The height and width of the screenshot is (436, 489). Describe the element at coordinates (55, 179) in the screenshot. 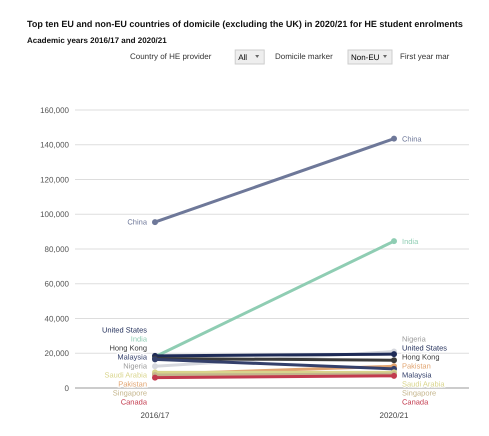

I see `y-tick-label: 120,000` at that location.